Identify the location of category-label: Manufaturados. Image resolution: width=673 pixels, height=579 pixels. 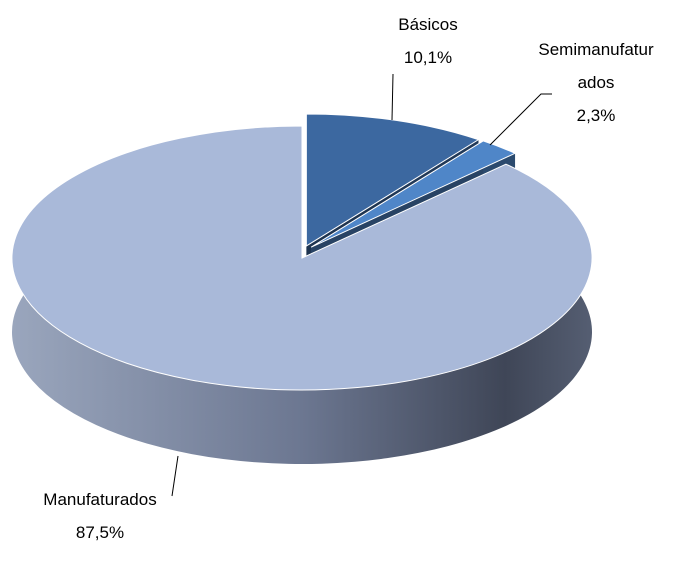
(100, 499).